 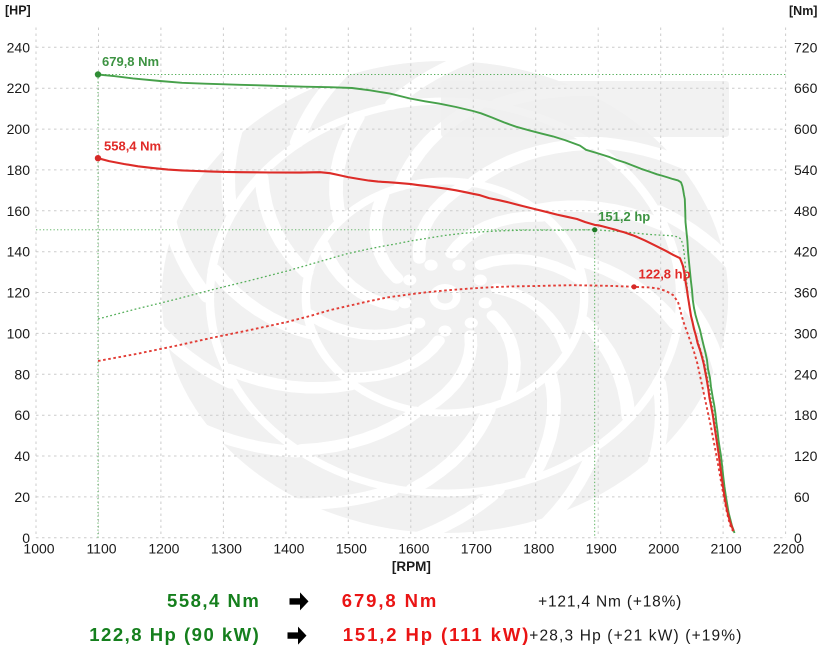 I want to click on svg-text: 540, so click(x=806, y=170).